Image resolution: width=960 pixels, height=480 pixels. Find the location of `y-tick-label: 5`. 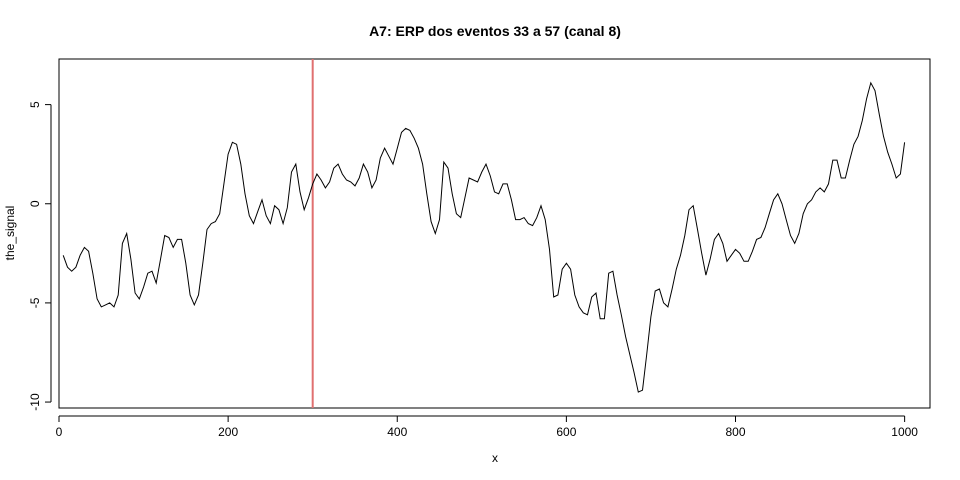

y-tick-label: 5 is located at coordinates (35, 104).